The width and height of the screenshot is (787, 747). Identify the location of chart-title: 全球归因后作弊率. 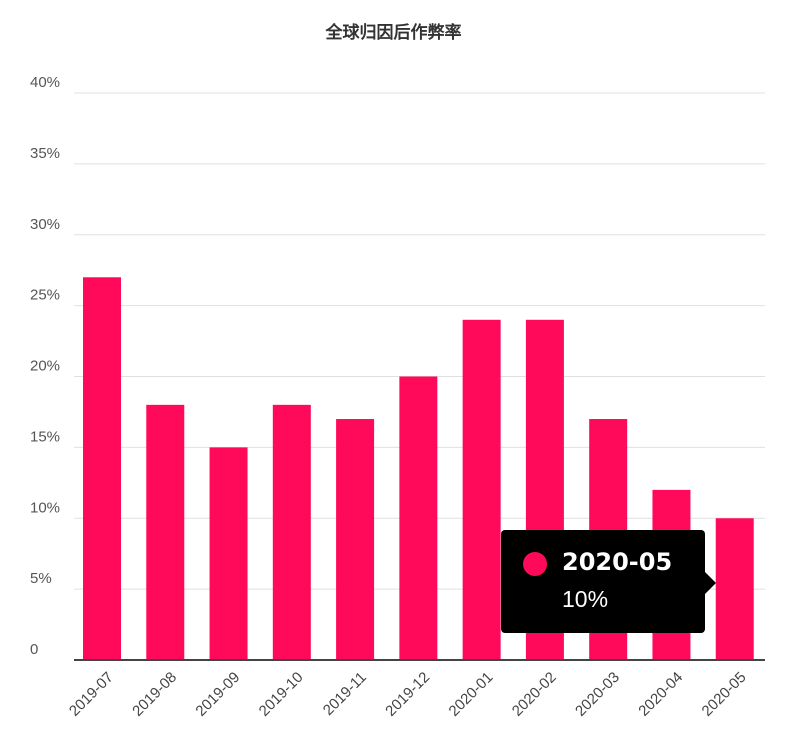
(393, 33).